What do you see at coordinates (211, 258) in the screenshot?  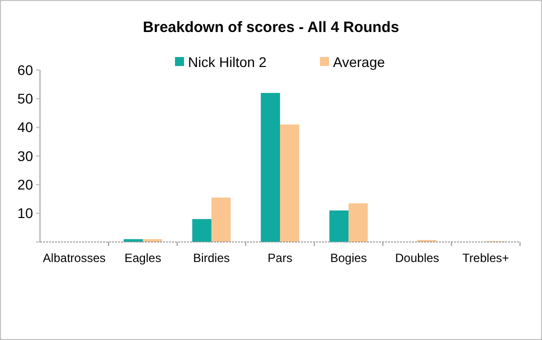 I see `x-tick-label: Birdies` at bounding box center [211, 258].